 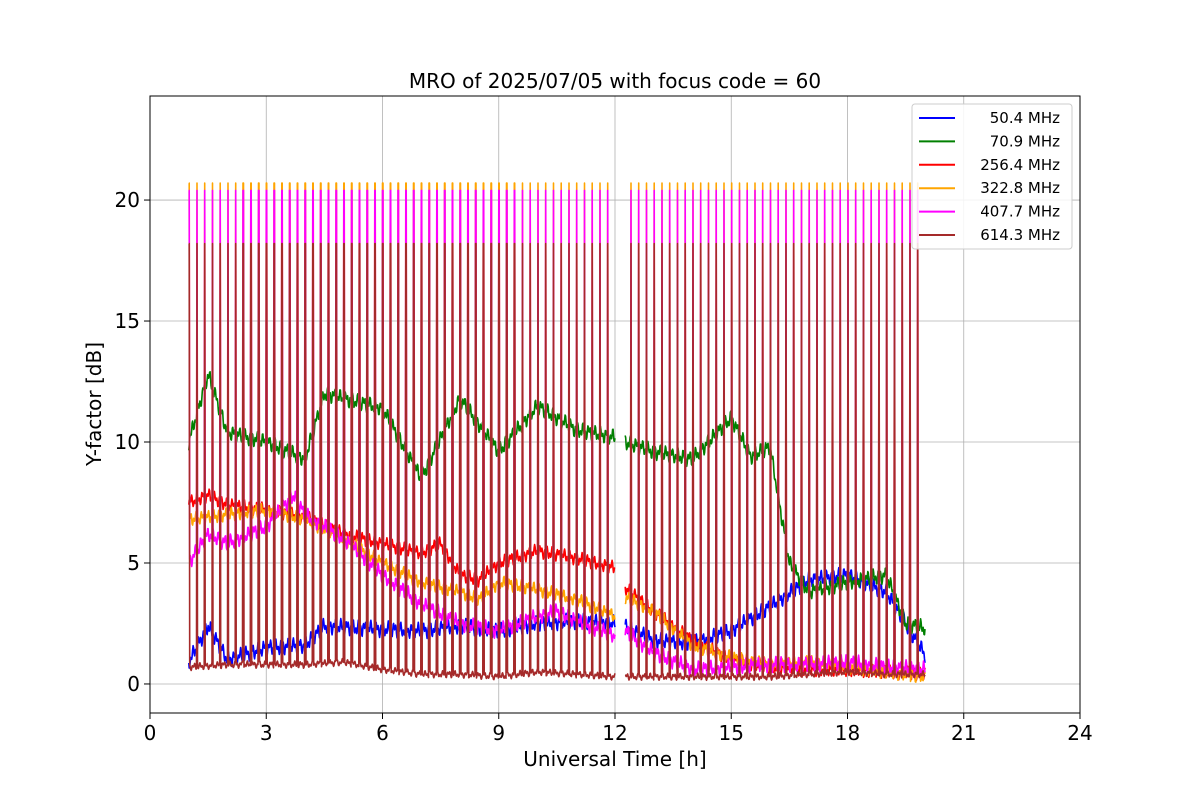 I want to click on y-tick-label: 15, so click(x=127, y=321).